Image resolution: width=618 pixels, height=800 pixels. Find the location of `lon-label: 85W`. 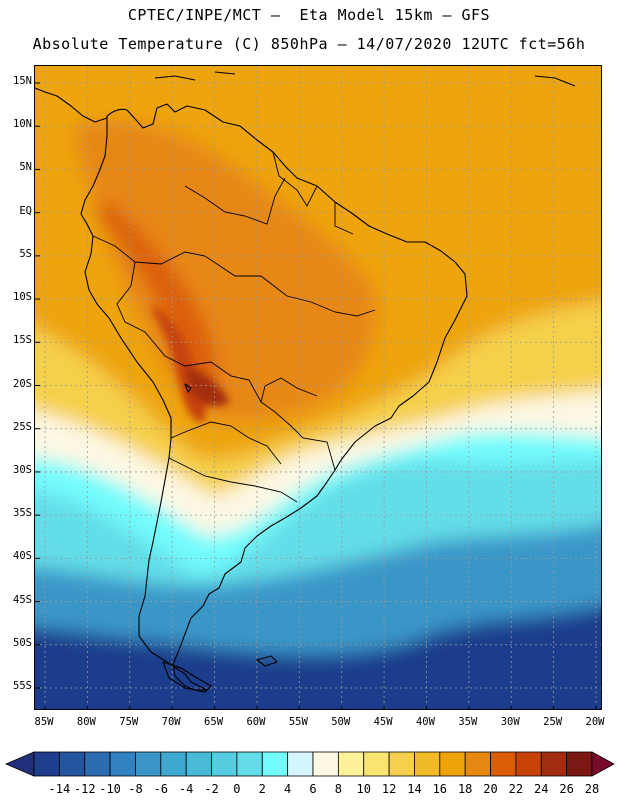

lon-label: 85W is located at coordinates (44, 722).